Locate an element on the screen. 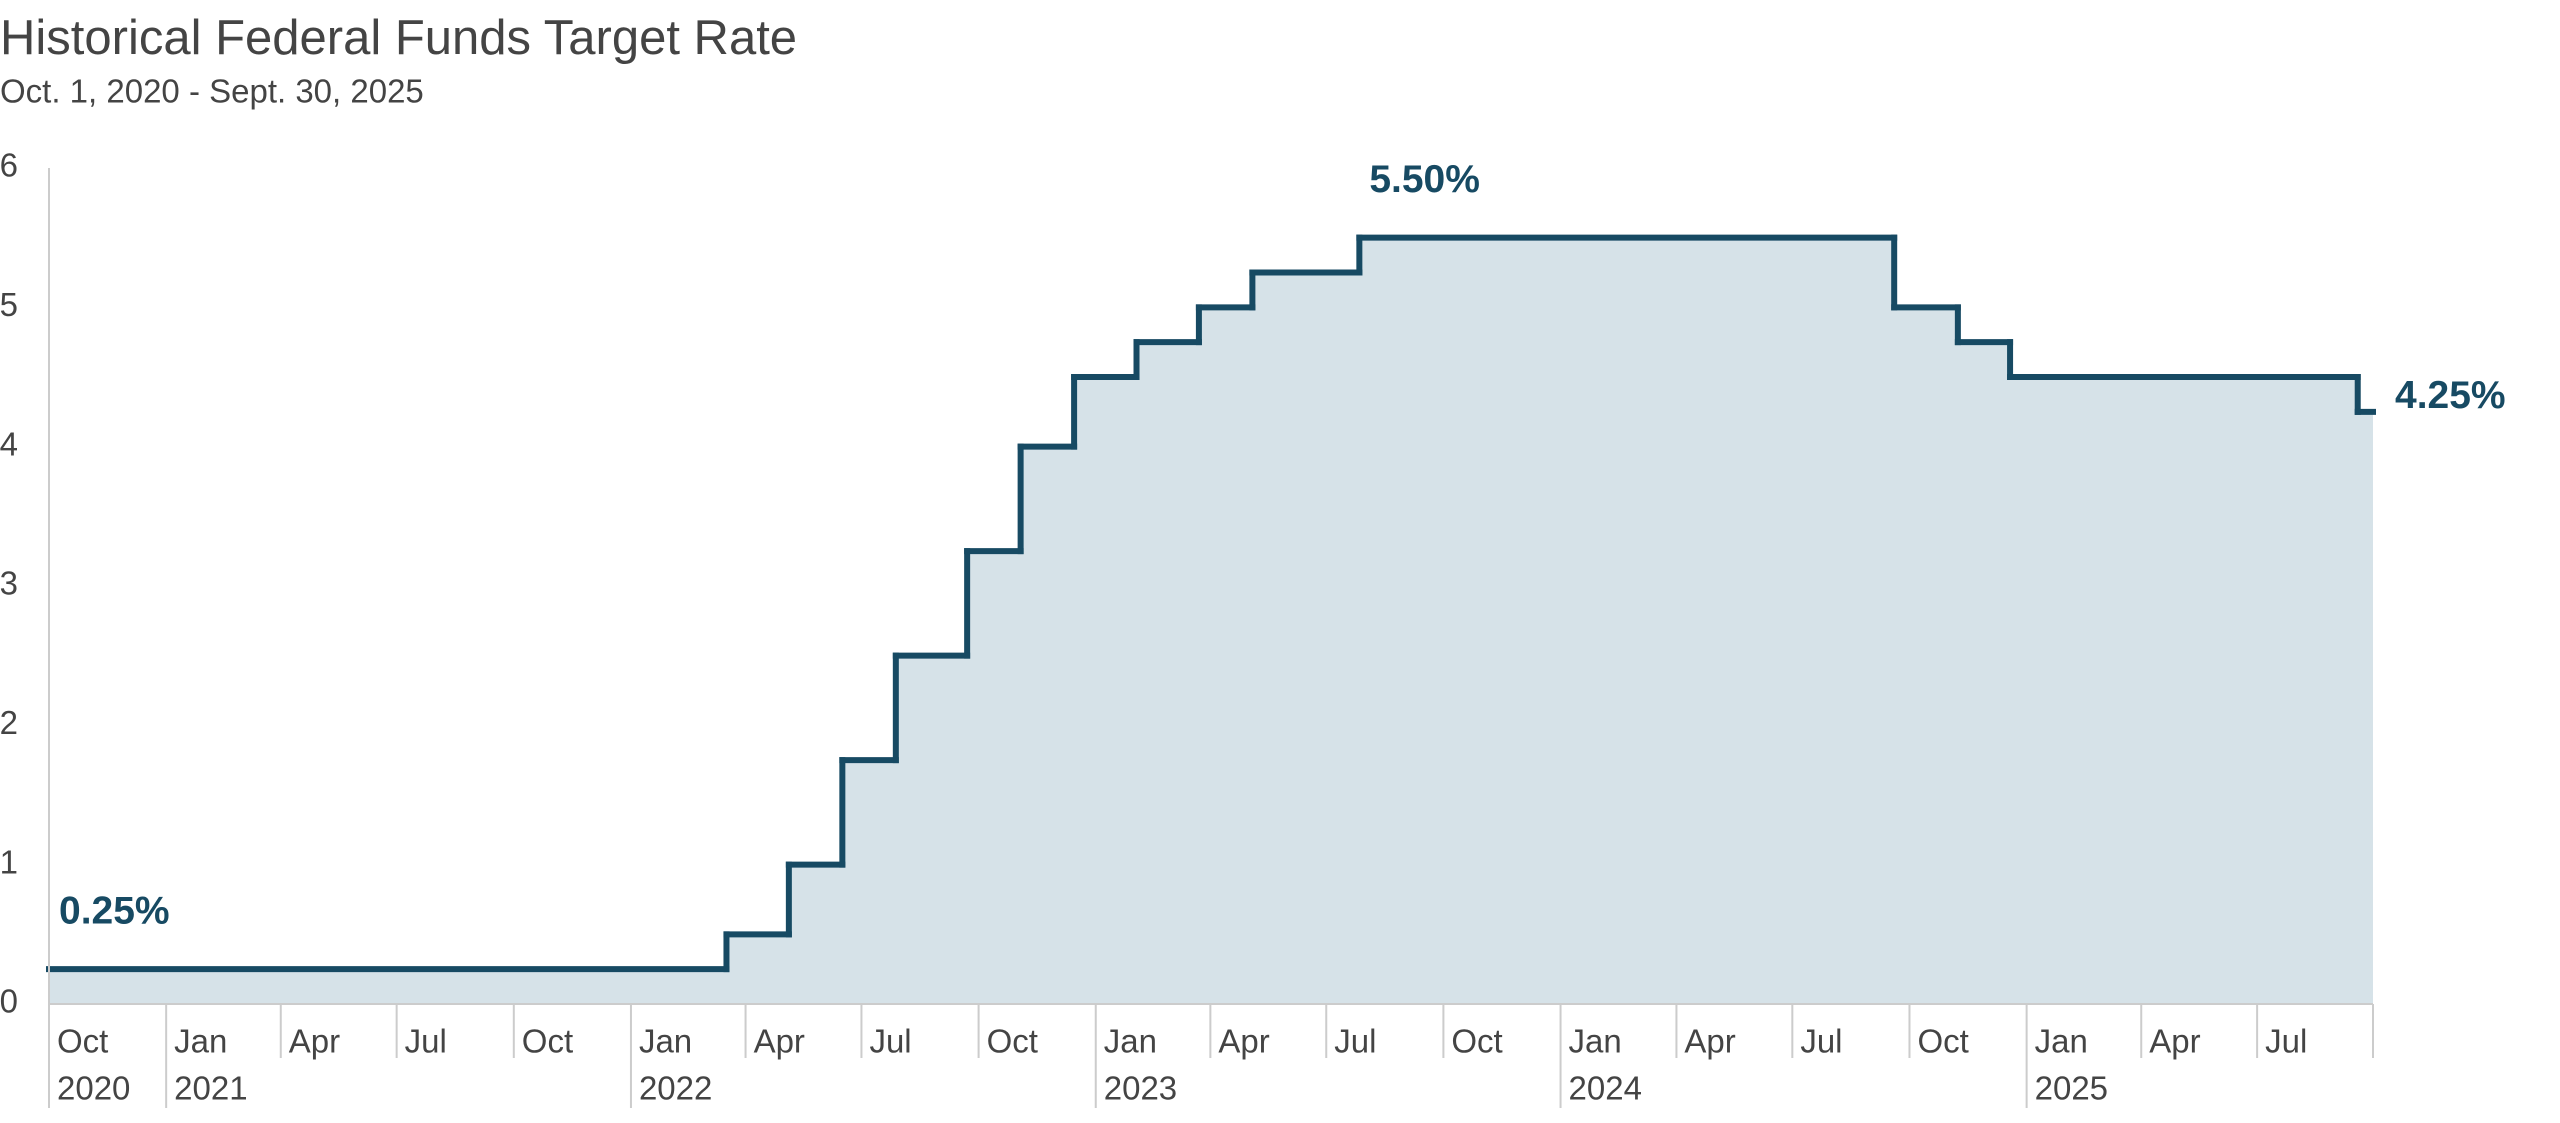 This screenshot has height=1123, width=2560. y-tick-label: 4 is located at coordinates (9, 443).